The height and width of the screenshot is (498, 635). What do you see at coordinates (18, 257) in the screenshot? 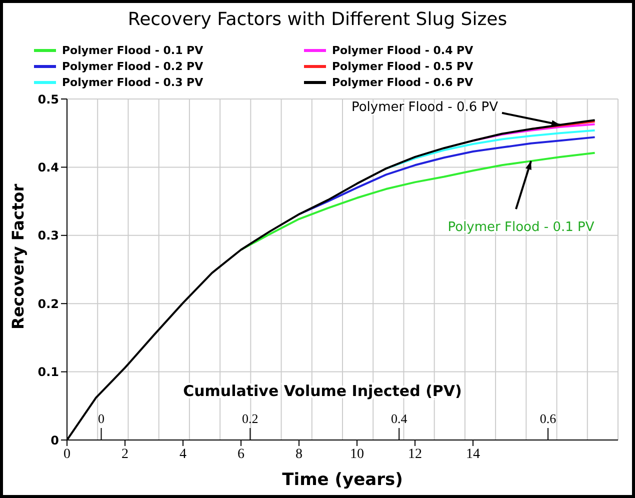
I see `y-axis-title: Recovery Factor` at bounding box center [18, 257].